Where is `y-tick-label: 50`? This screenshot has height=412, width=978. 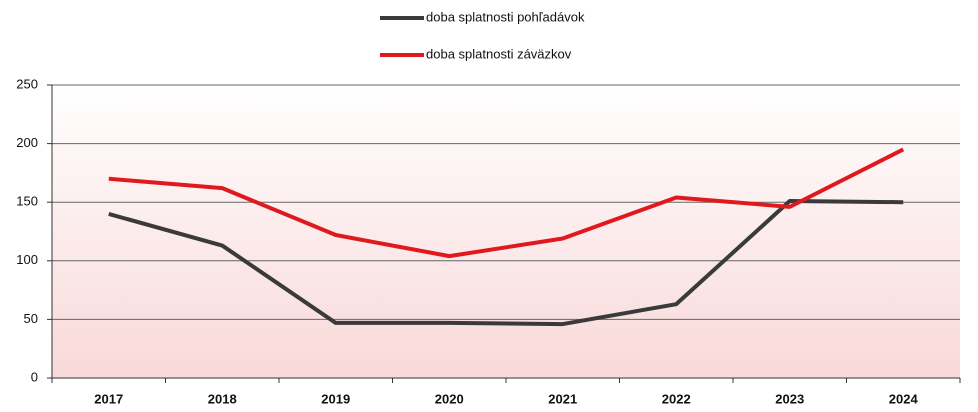 y-tick-label: 50 is located at coordinates (31, 318).